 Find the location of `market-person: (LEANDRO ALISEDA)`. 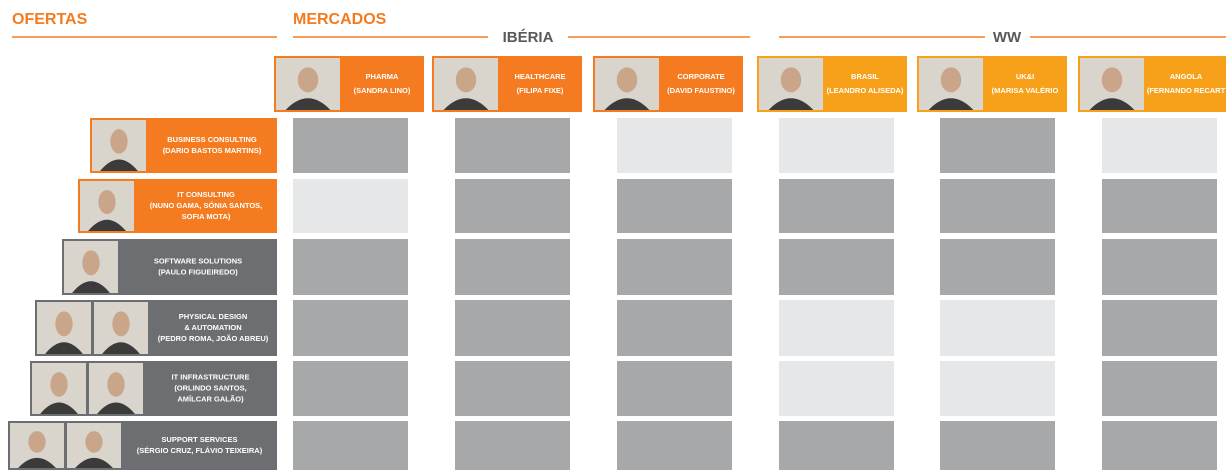

market-person: (LEANDRO ALISEDA) is located at coordinates (865, 90).